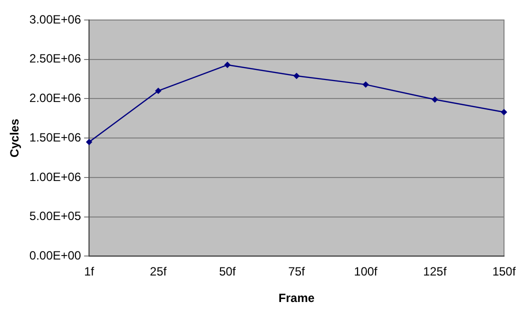 Image resolution: width=520 pixels, height=314 pixels. Describe the element at coordinates (297, 271) in the screenshot. I see `x-tick-label: 75f` at that location.